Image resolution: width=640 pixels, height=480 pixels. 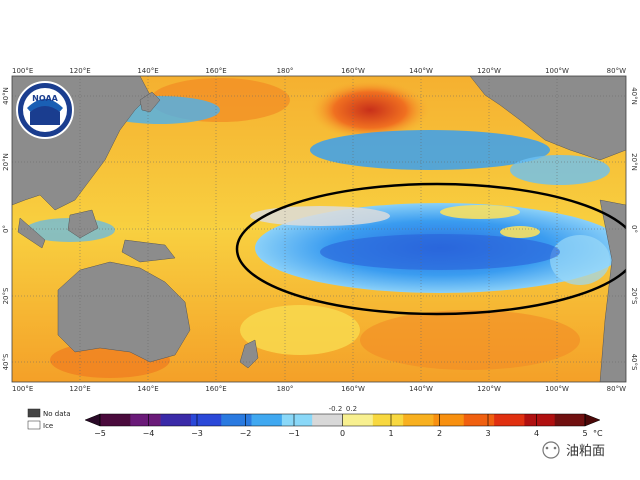 What do you see at coordinates (249, 354) in the screenshot?
I see `new-zealand-land` at bounding box center [249, 354].